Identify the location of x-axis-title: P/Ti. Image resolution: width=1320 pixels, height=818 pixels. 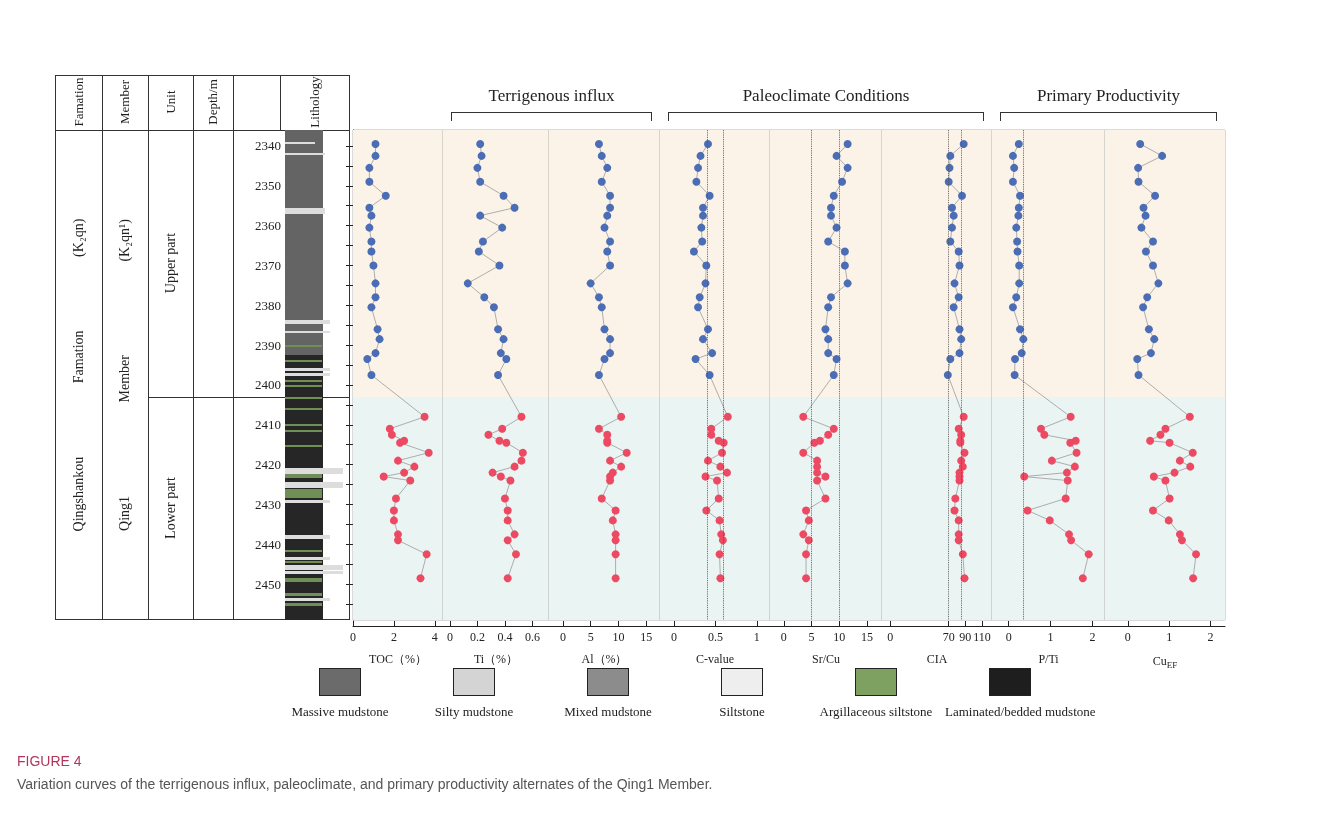
(1049, 659).